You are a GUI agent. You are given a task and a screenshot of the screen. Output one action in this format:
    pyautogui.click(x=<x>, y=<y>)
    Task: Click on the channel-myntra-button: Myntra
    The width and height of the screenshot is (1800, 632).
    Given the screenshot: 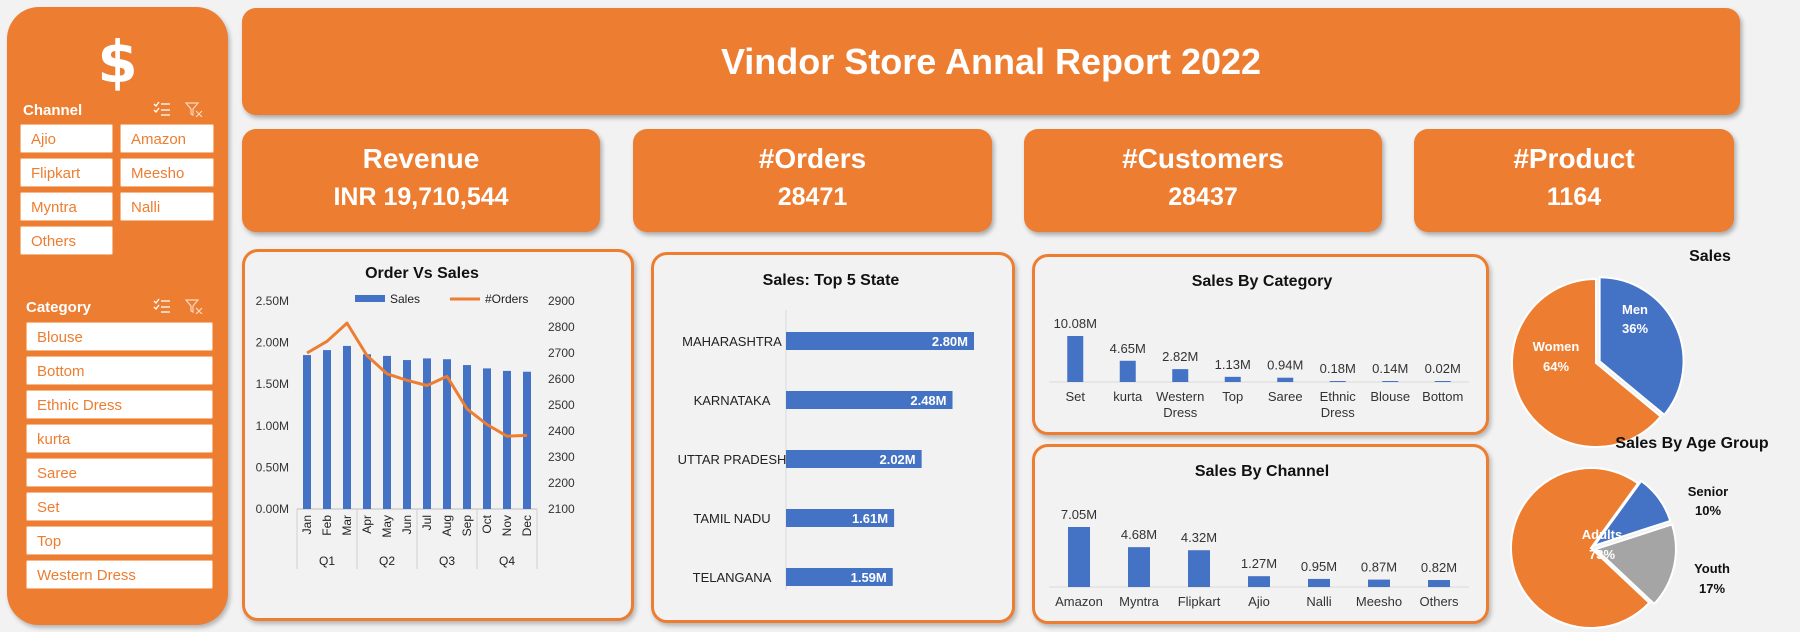 What is the action you would take?
    pyautogui.click(x=66, y=206)
    